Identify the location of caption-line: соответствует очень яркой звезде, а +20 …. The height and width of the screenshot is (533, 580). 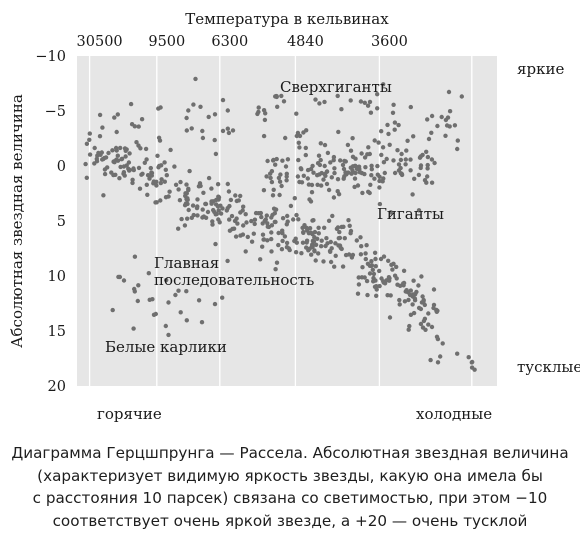
(290, 520).